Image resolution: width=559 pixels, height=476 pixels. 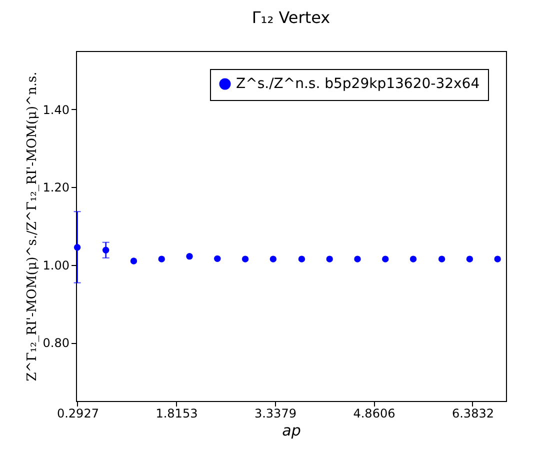 I want to click on y-tick-label: 1.20, so click(x=56, y=187).